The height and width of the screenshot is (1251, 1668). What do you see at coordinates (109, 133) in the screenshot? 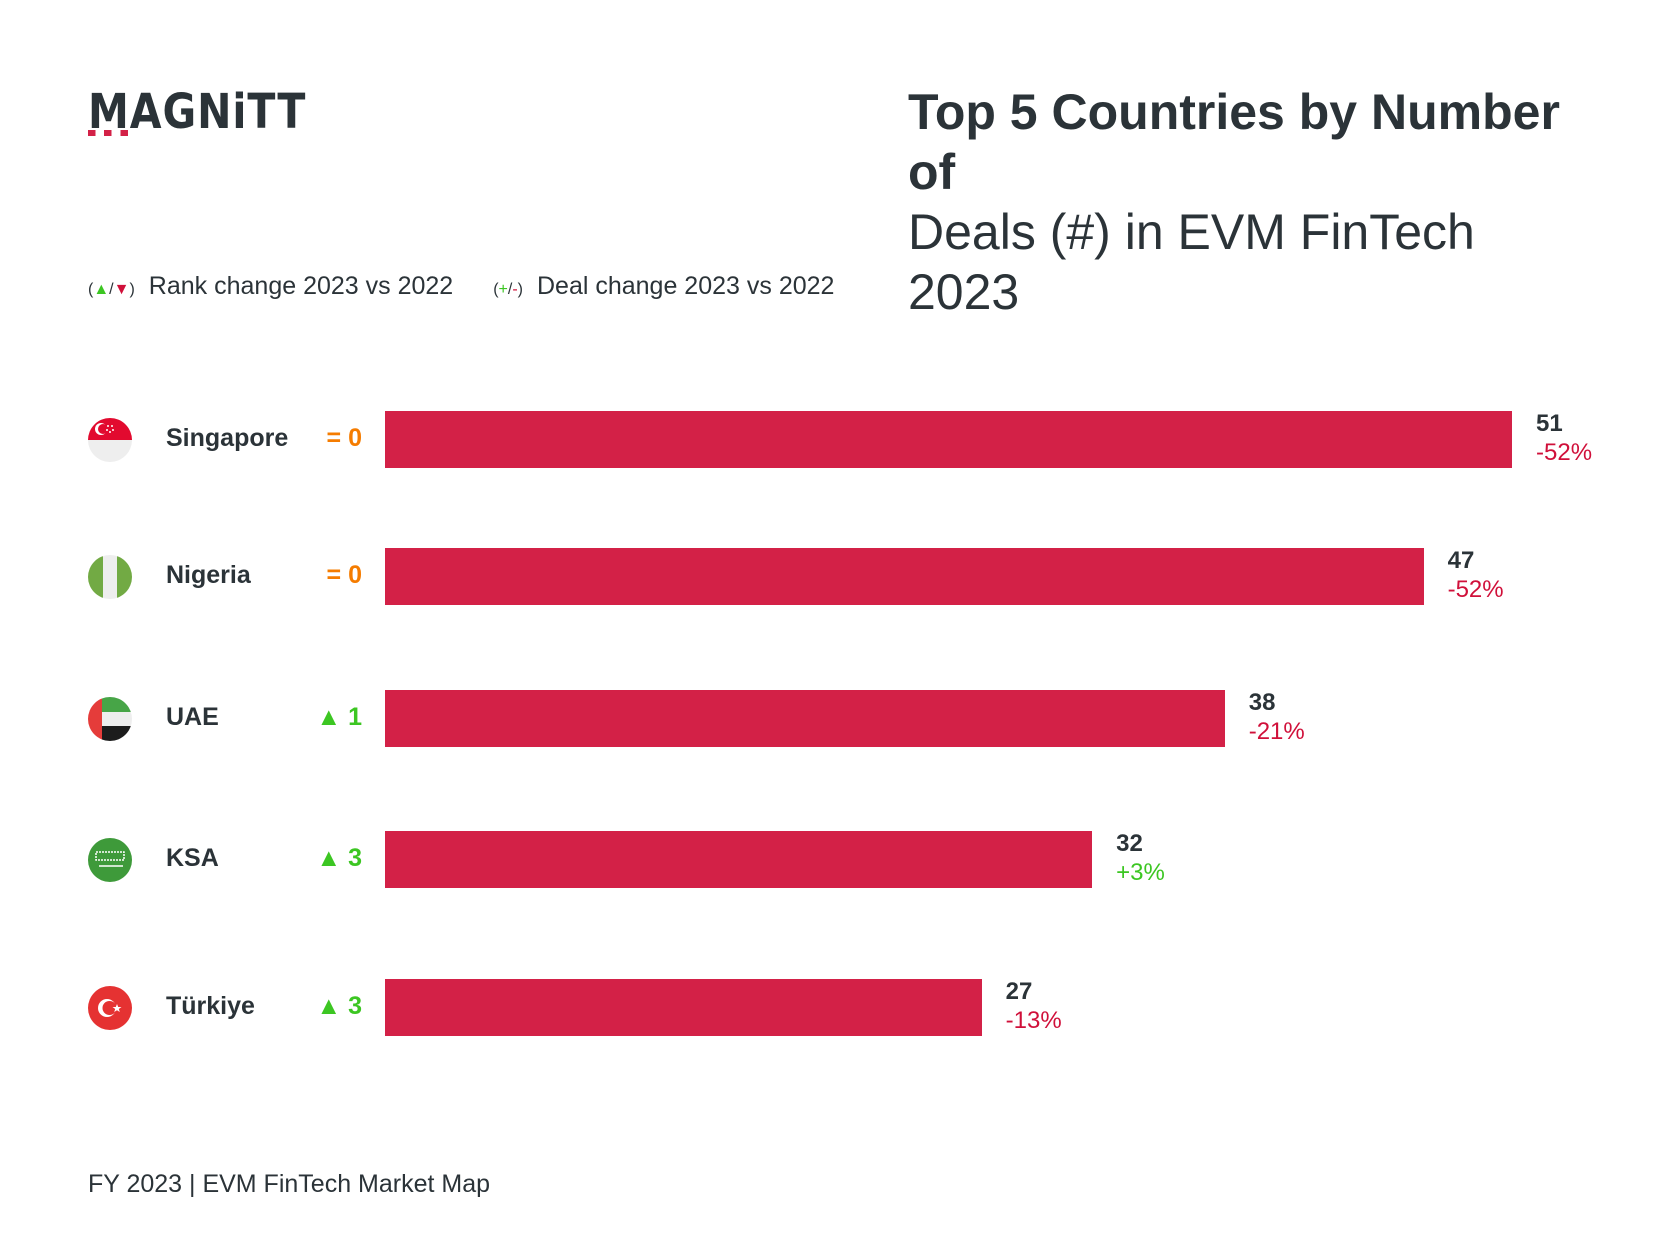
I see `logo-dots` at bounding box center [109, 133].